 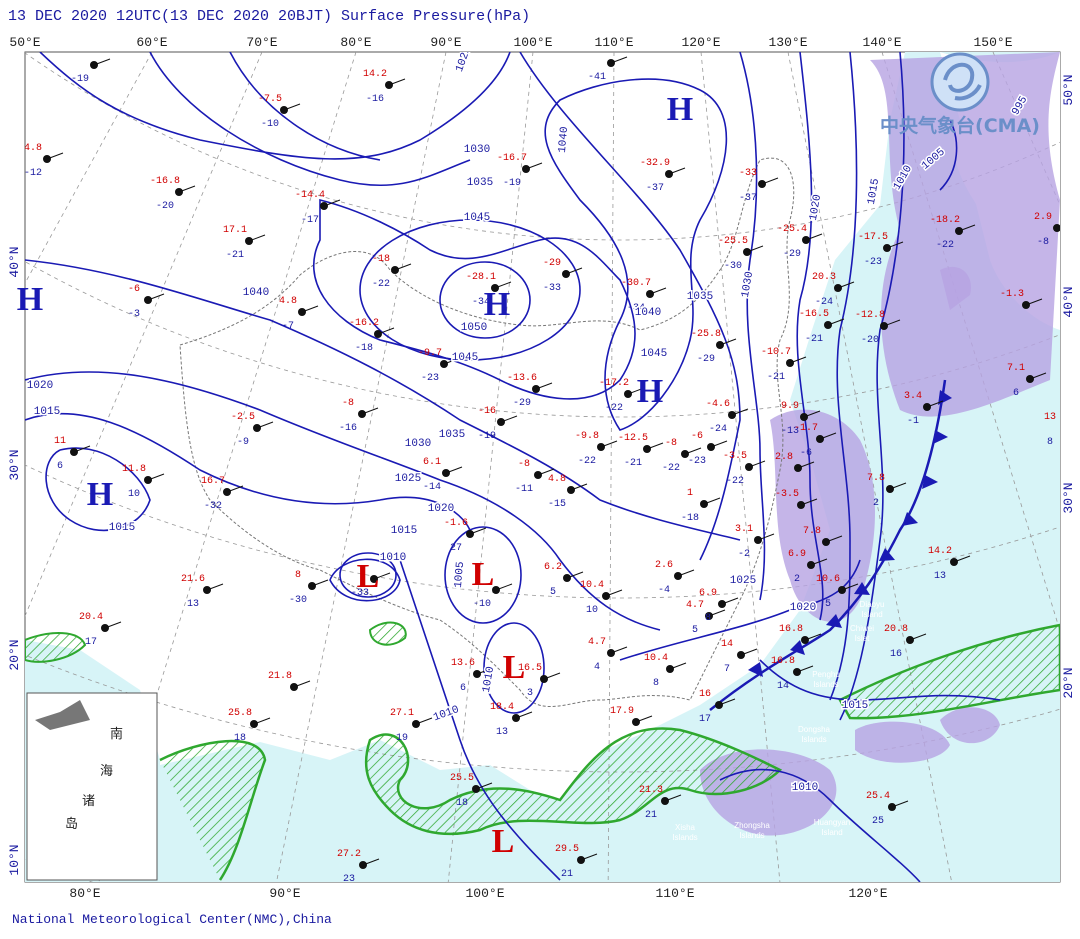 What do you see at coordinates (92, 786) in the screenshot?
I see `inset-map: 南 海 诸 岛` at bounding box center [92, 786].